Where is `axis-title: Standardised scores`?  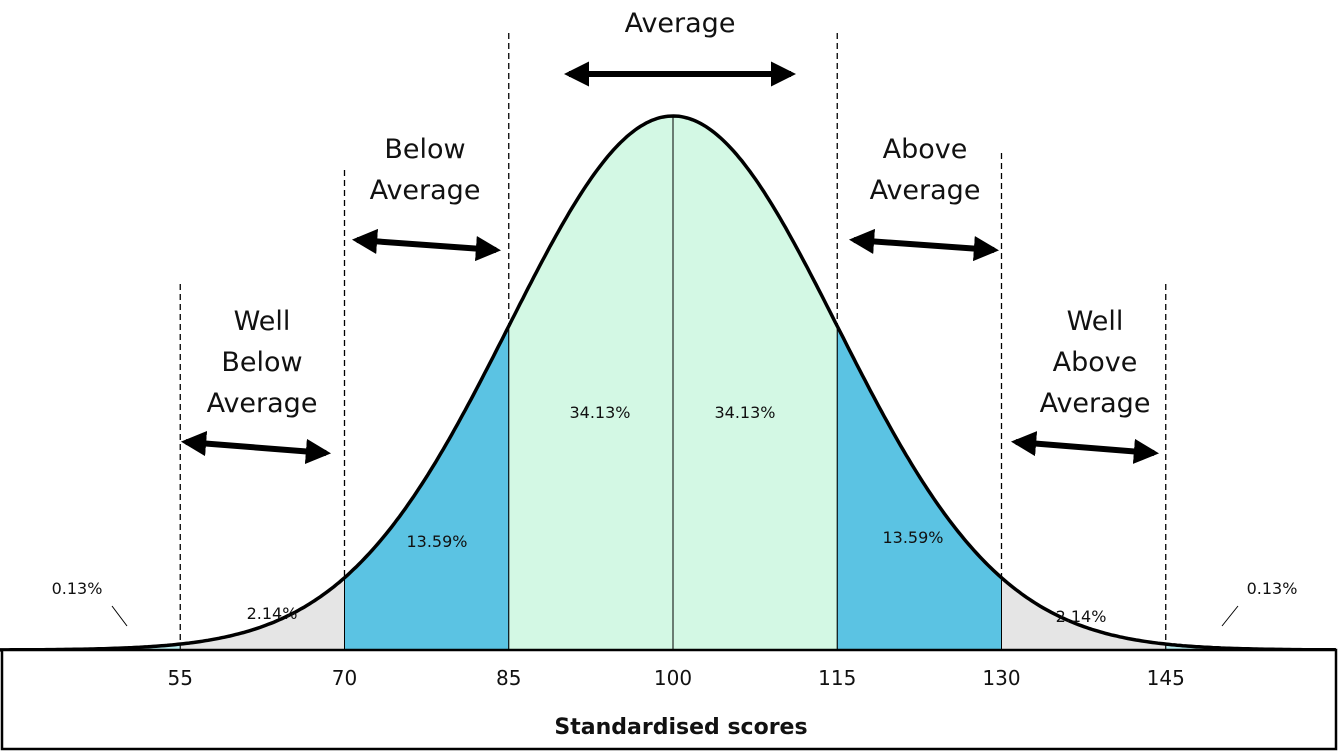 axis-title: Standardised scores is located at coordinates (680, 727).